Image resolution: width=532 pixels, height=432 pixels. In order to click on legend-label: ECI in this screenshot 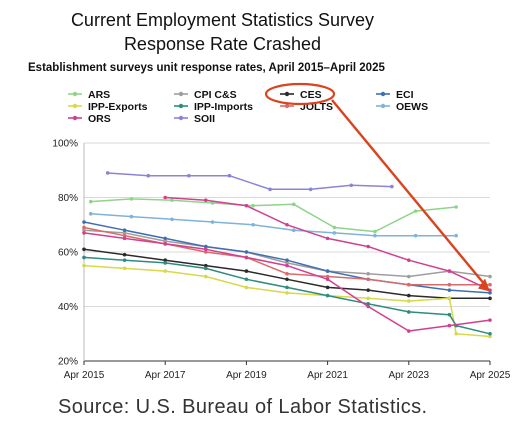, I will do `click(405, 95)`.